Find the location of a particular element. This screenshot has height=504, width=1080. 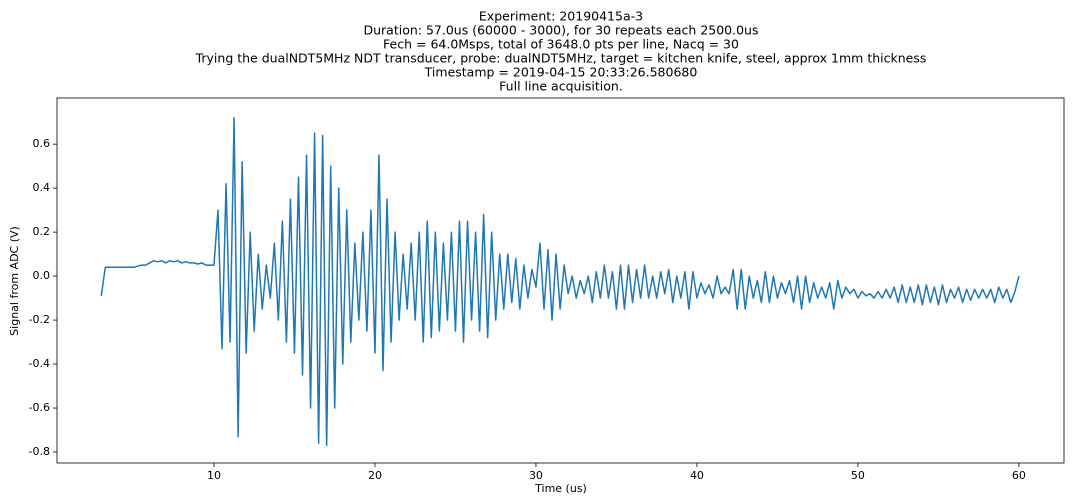

x-tick-label: 40 is located at coordinates (697, 475).